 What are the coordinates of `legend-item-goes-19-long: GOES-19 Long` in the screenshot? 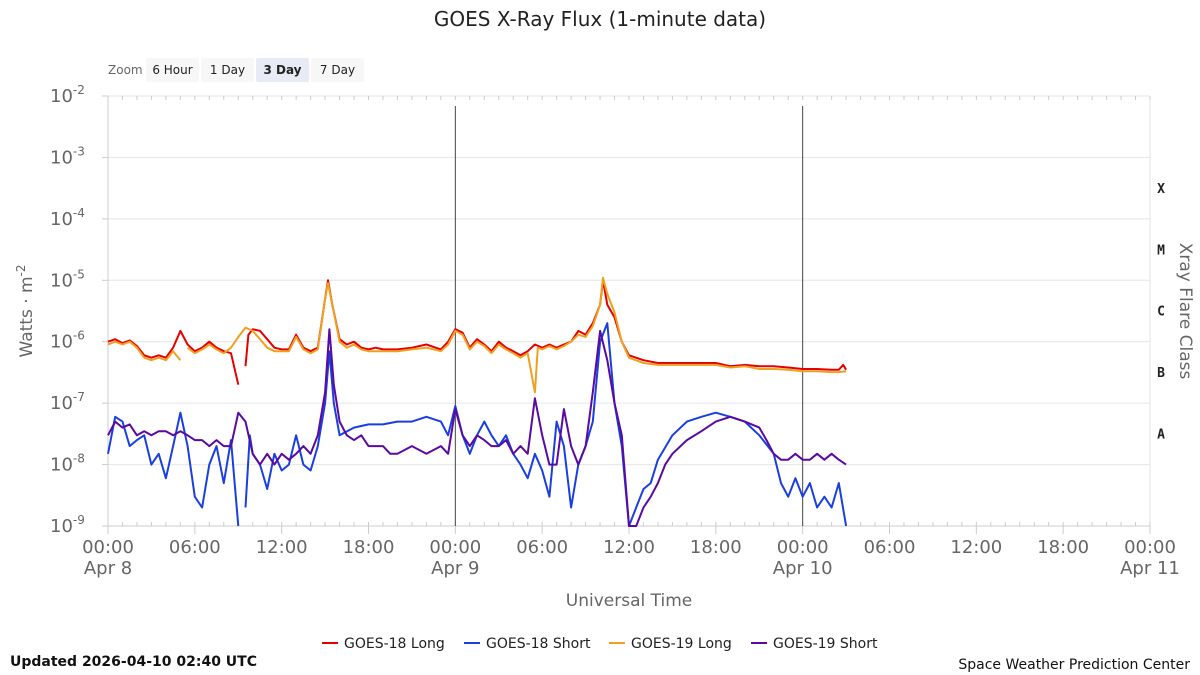 It's located at (670, 644).